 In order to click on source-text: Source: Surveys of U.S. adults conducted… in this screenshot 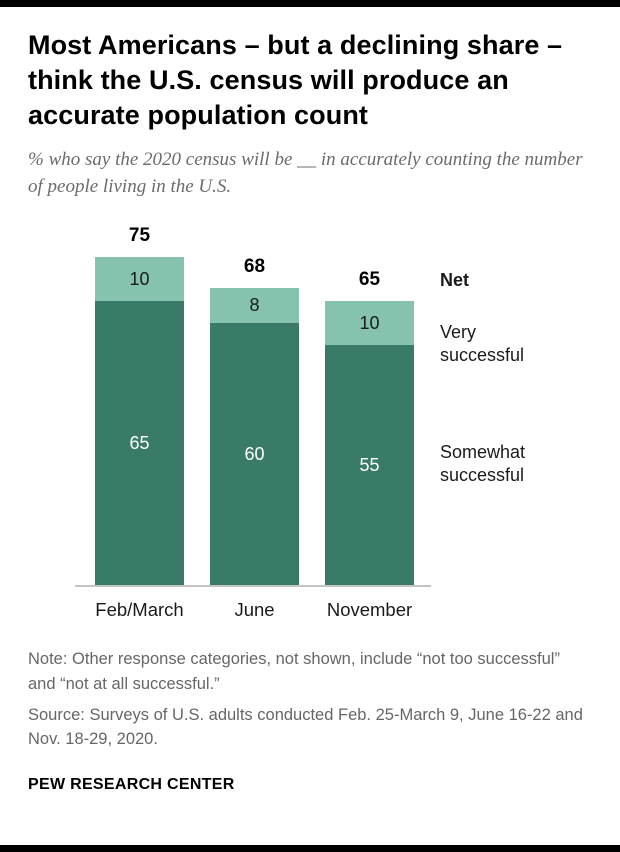, I will do `click(305, 727)`.